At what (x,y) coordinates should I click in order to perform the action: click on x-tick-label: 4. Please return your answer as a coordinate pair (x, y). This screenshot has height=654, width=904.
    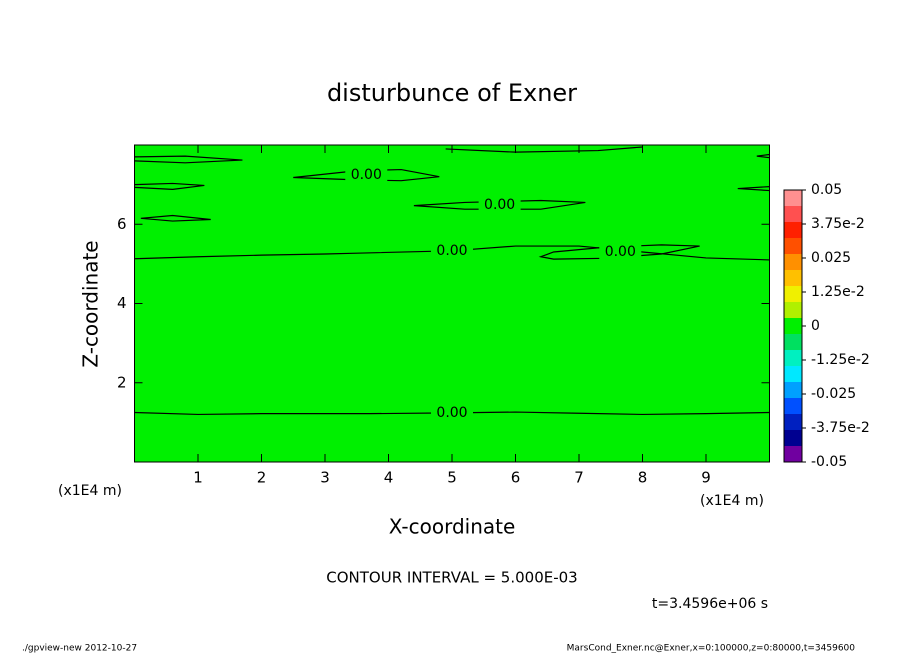
    Looking at the image, I should click on (389, 478).